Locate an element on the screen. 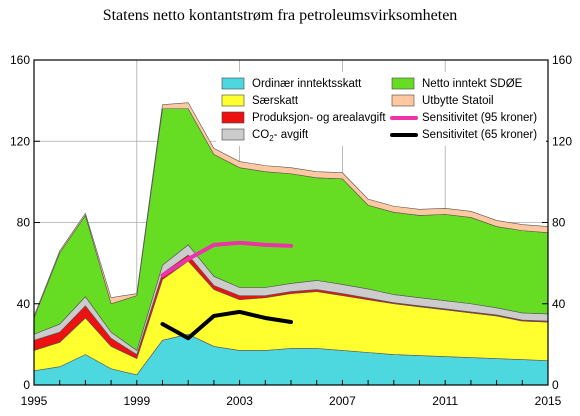 This screenshot has height=416, width=580. y-tick-label-left: 80 is located at coordinates (24, 223).